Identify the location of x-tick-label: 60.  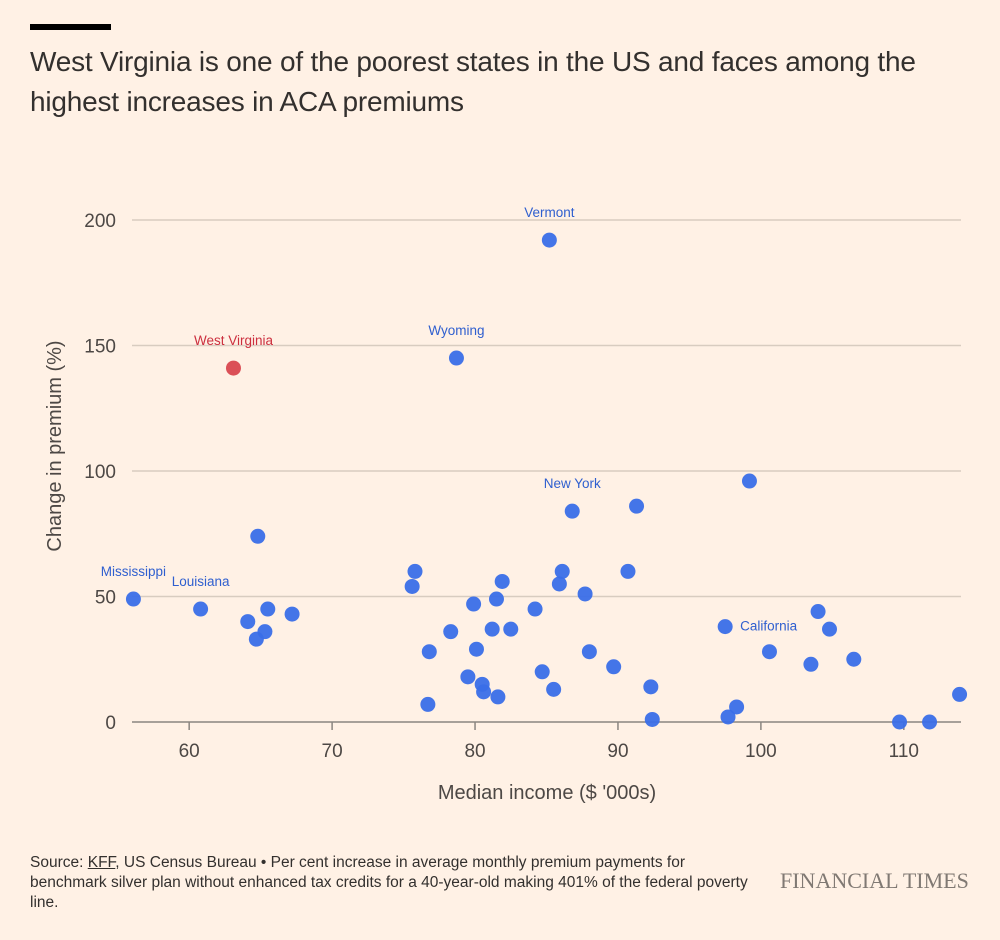
(189, 751).